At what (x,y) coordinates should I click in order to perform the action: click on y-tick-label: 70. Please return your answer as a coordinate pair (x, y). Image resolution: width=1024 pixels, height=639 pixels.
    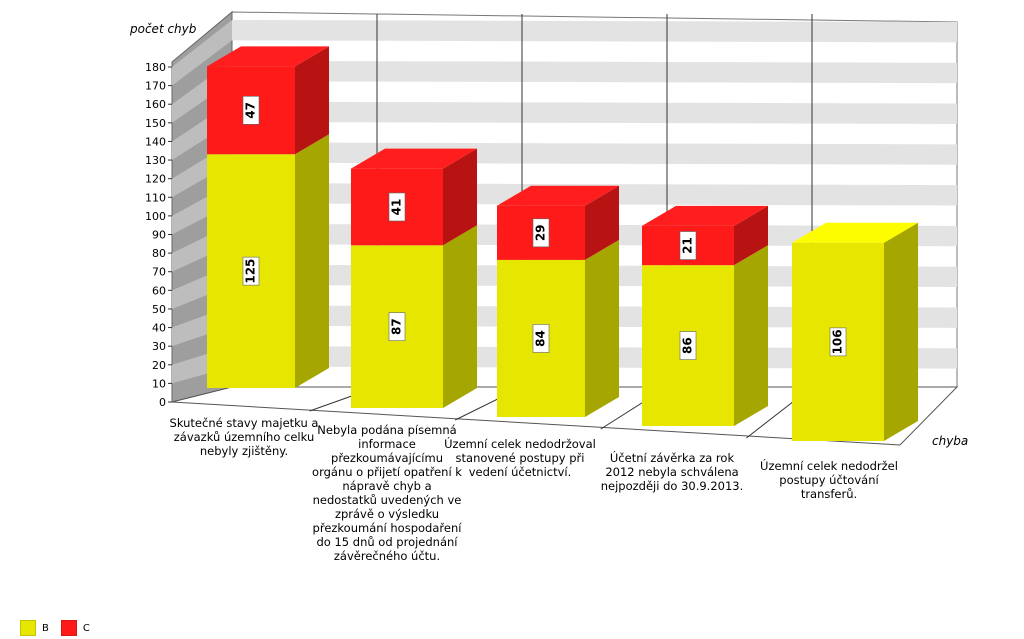
    Looking at the image, I should click on (159, 272).